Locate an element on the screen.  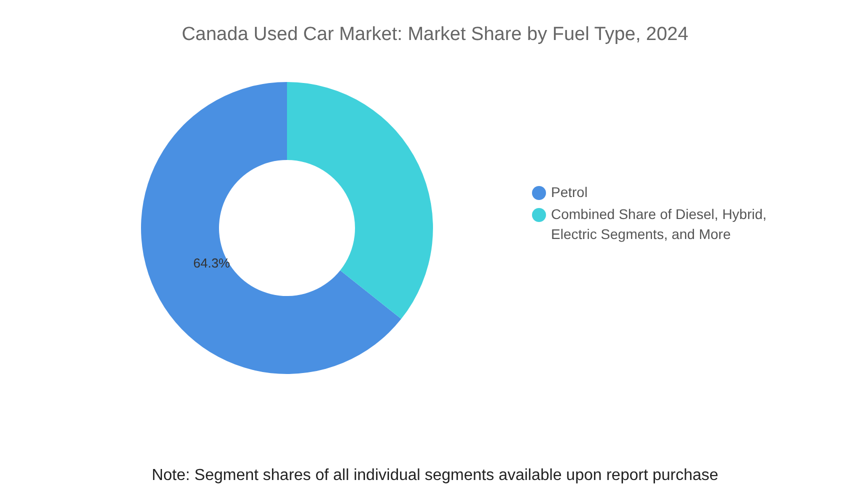
donut-slice is located at coordinates (360, 200).